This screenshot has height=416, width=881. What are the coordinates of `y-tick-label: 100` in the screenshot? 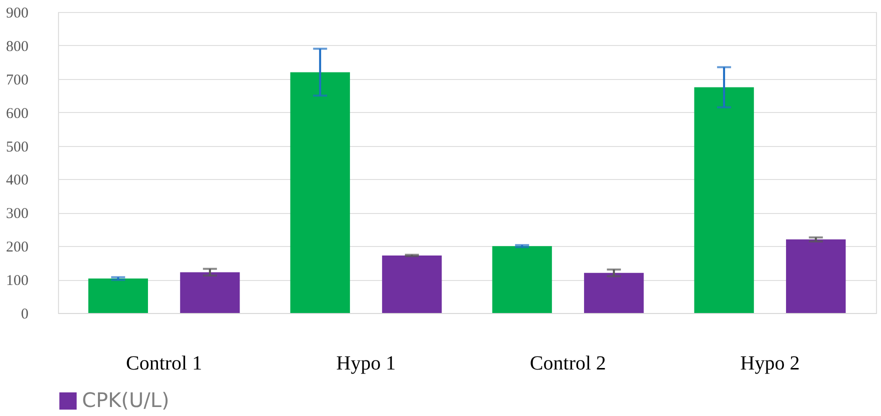 It's located at (17, 281).